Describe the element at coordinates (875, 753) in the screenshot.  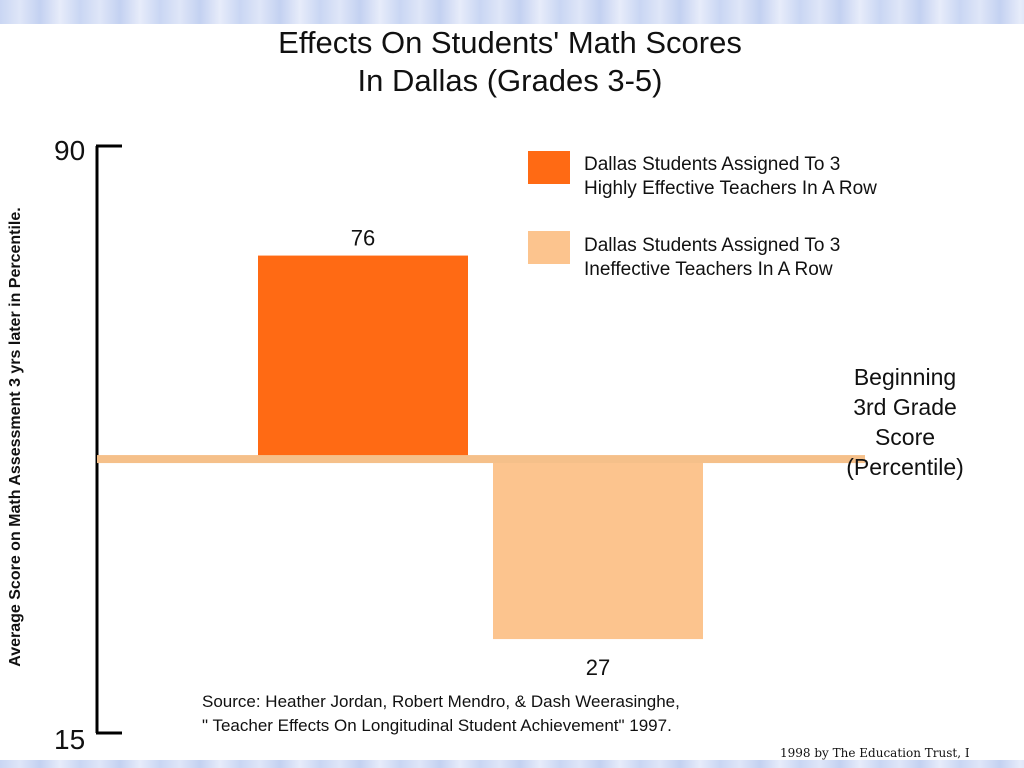
I see `copyright-text: 1998 by The Education Trust, I` at that location.